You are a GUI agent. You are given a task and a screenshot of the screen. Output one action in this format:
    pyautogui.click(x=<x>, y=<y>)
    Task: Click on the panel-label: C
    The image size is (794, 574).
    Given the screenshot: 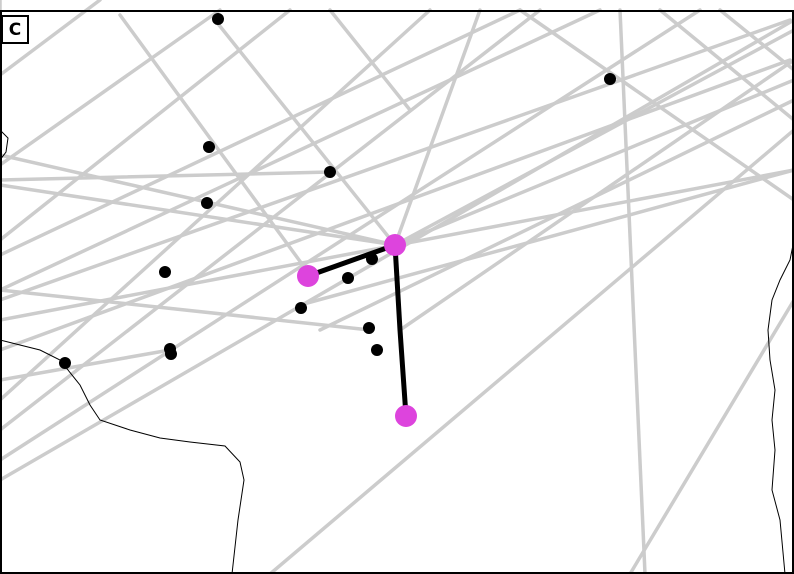 What is the action you would take?
    pyautogui.click(x=15, y=29)
    